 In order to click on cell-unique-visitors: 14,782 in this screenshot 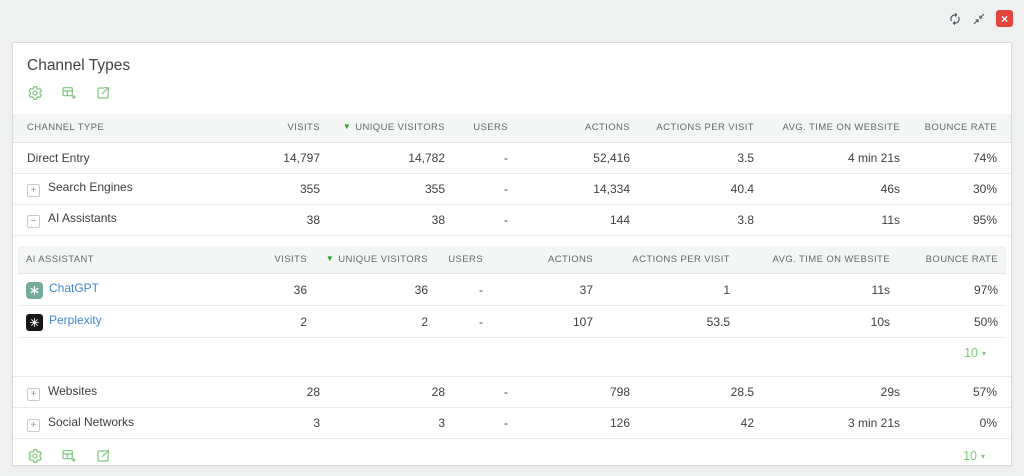, I will do `click(390, 158)`.